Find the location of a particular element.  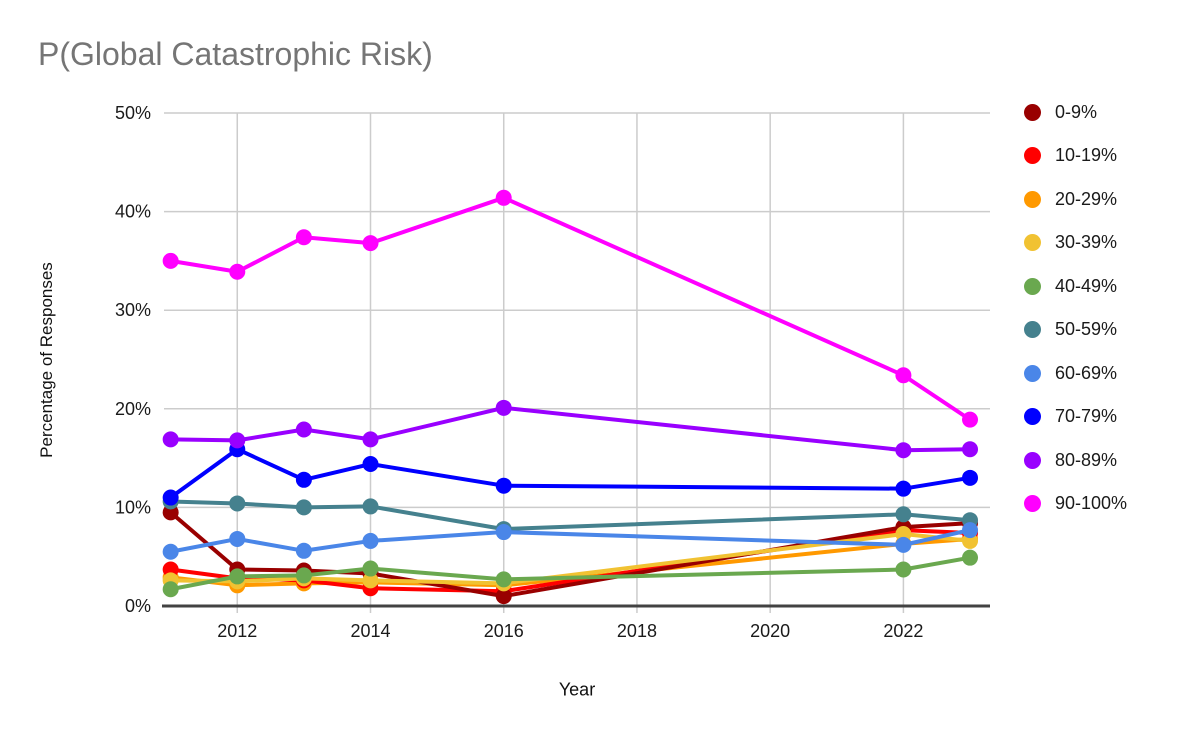

x-tick-label-2014: 2014 is located at coordinates (370, 631).